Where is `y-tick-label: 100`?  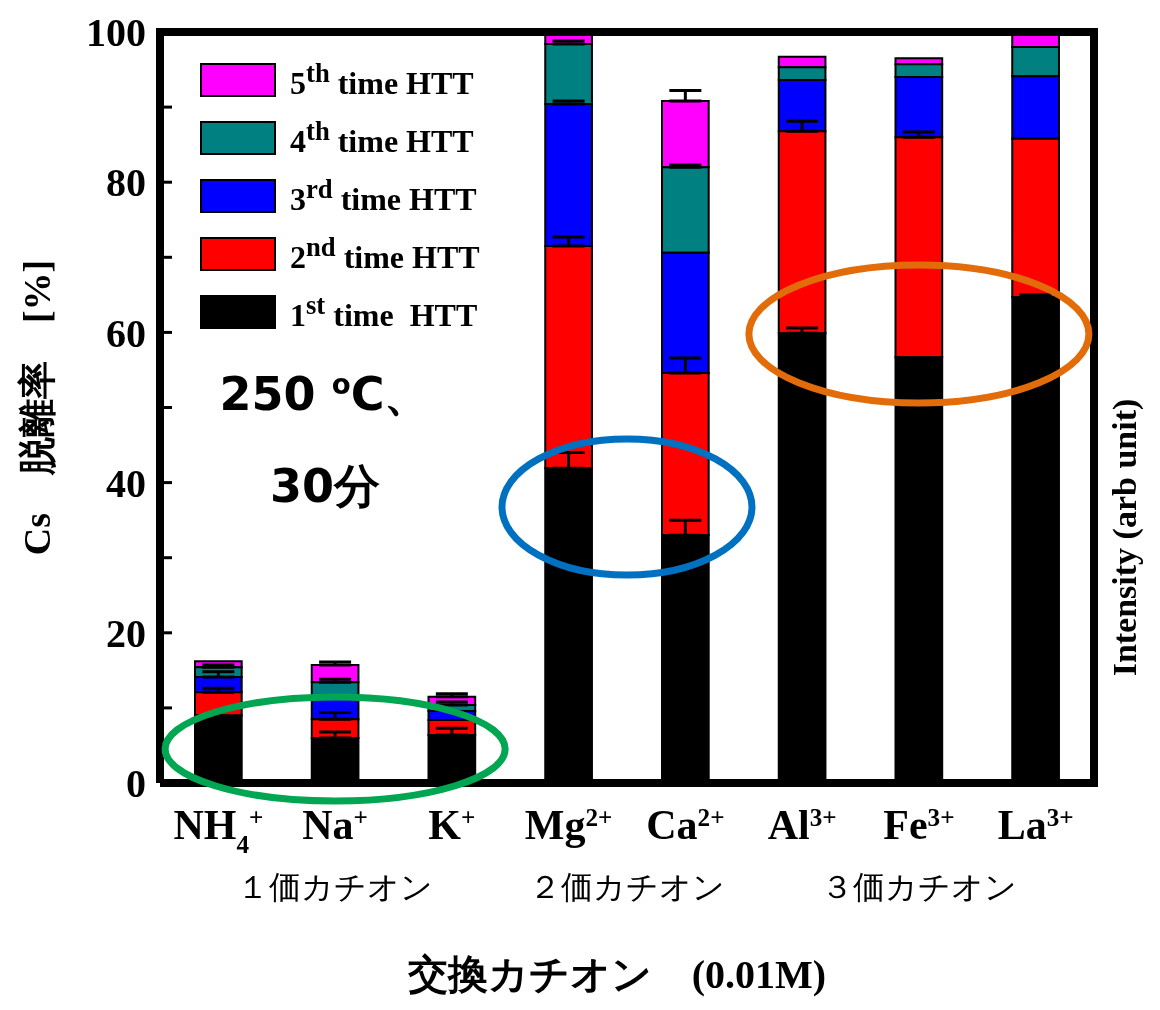 y-tick-label: 100 is located at coordinates (116, 33).